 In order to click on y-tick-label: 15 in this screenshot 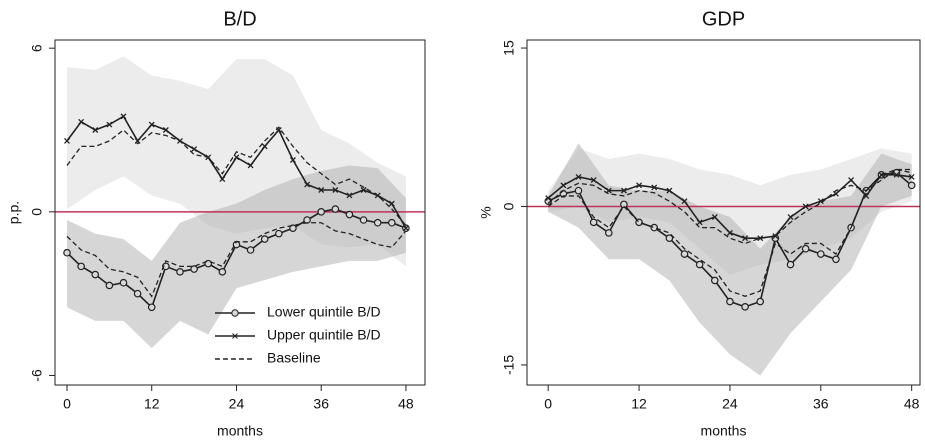, I will do `click(509, 48)`.